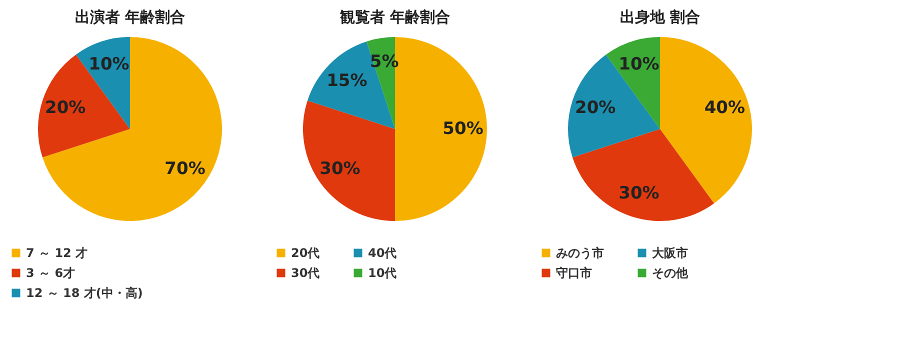 The height and width of the screenshot is (347, 900). I want to click on legend-label: その他, so click(670, 273).